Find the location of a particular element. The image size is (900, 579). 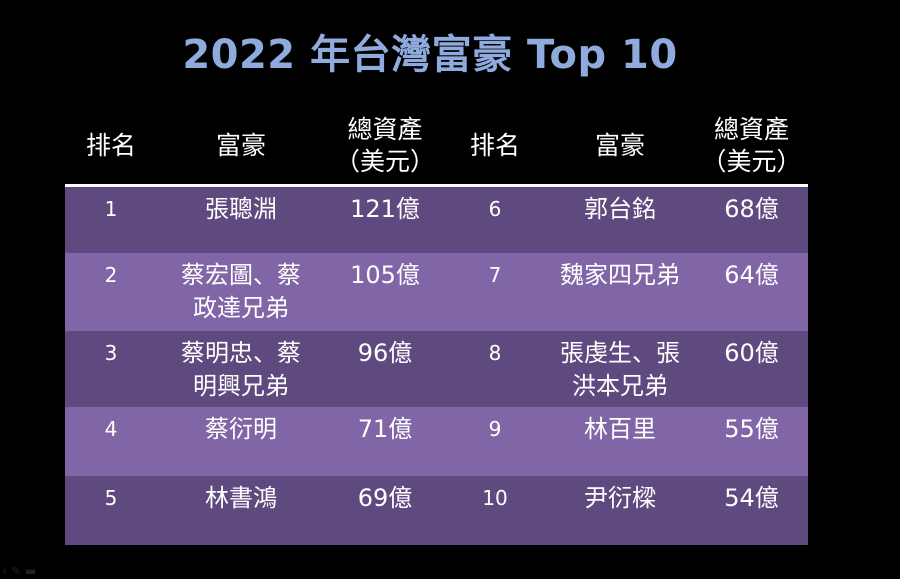

assets-cell: 121億 is located at coordinates (385, 209).